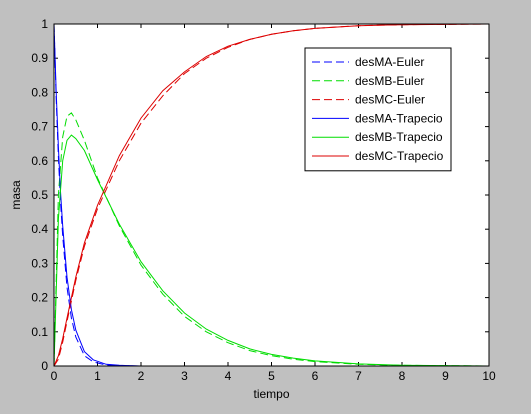 This screenshot has height=414, width=531. I want to click on x-axis-label: tiempo, so click(271, 394).